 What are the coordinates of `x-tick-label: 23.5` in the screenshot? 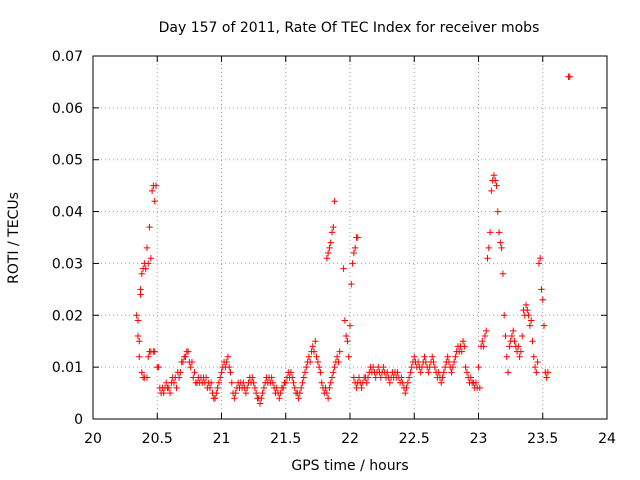 It's located at (542, 439).